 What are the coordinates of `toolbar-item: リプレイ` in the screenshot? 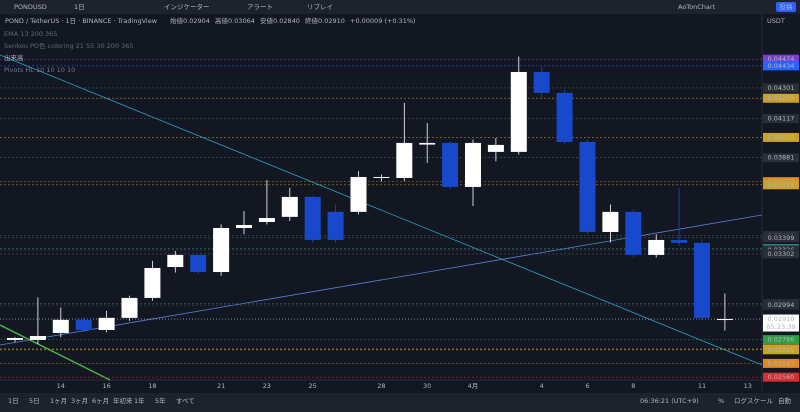 It's located at (320, 7).